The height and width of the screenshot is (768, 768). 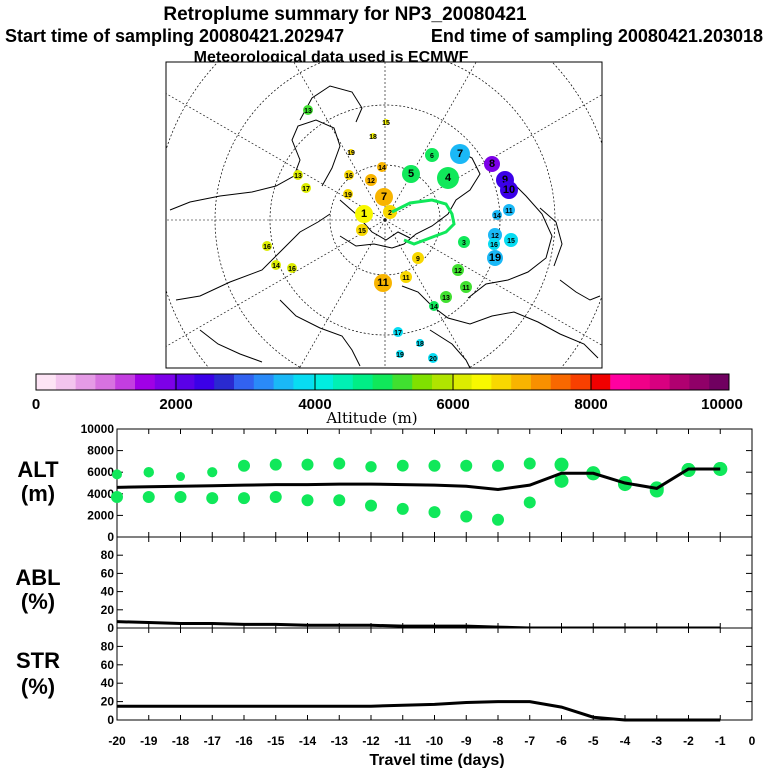 I want to click on plume-label-13: 7, so click(x=384, y=197).